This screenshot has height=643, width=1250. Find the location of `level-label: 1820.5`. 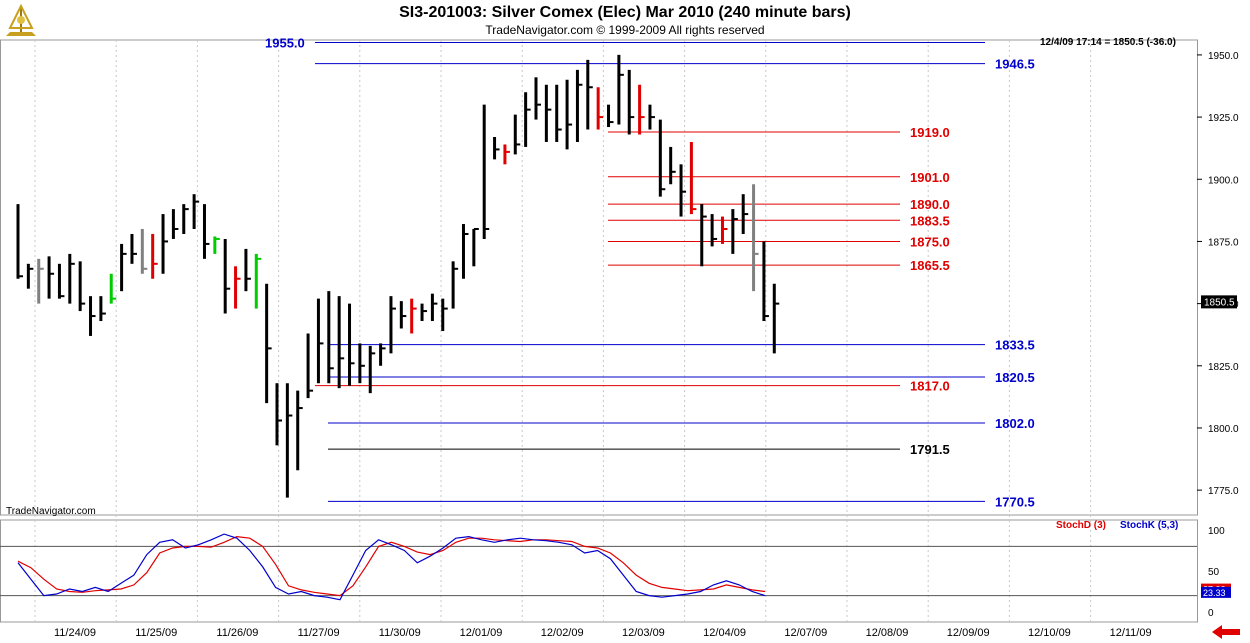

level-label: 1820.5 is located at coordinates (1015, 377).